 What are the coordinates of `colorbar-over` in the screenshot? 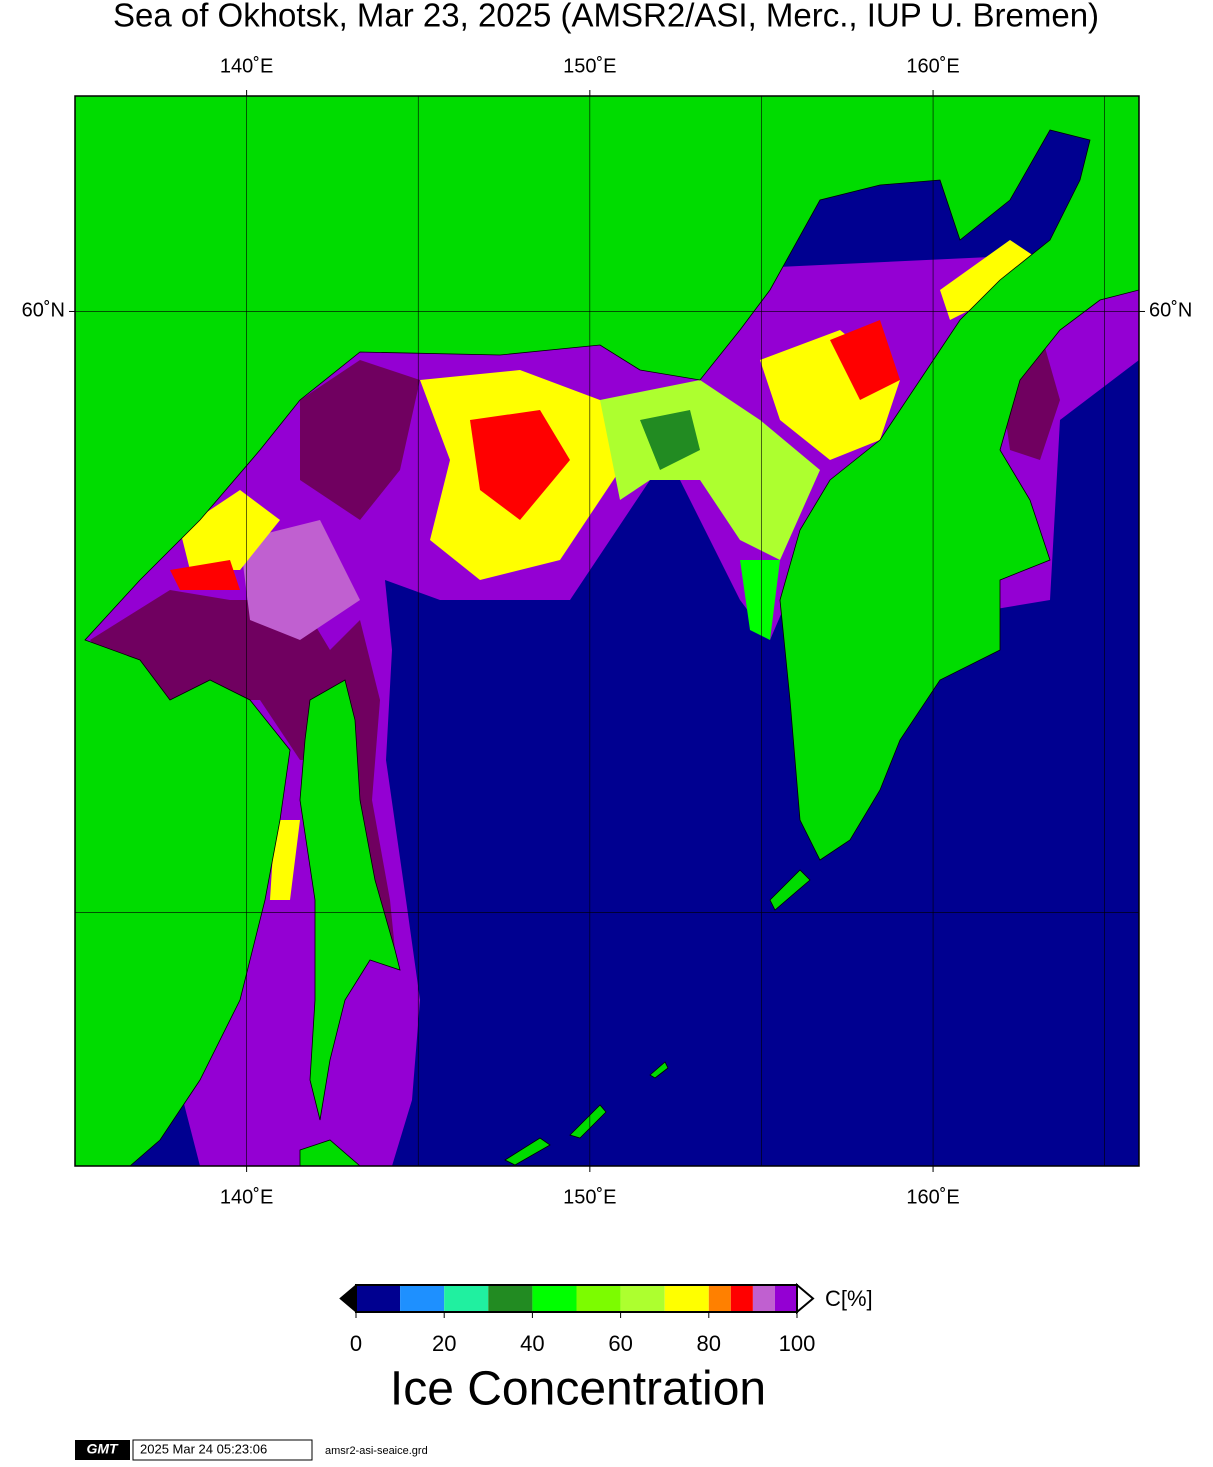 It's located at (805, 1298).